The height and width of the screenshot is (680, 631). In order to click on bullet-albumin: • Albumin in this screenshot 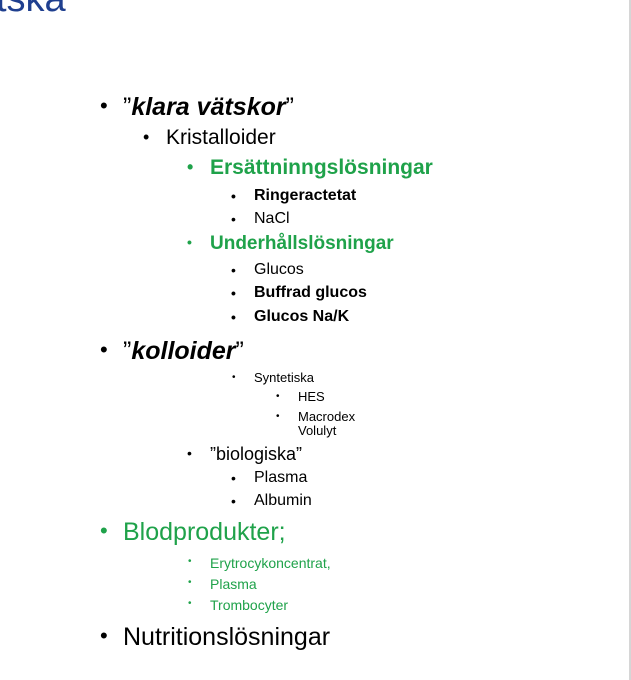, I will do `click(271, 501)`.